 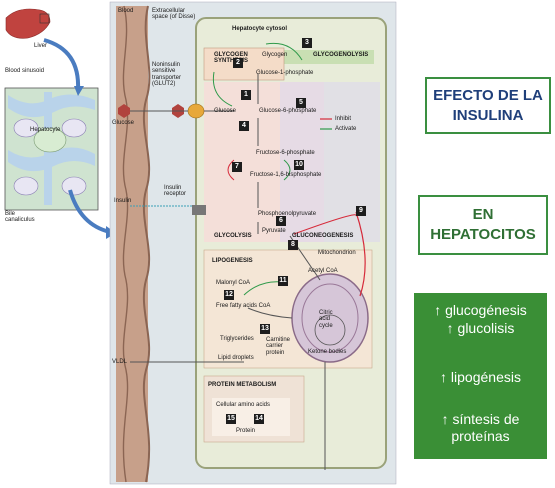 I want to click on hepatocyte-cytosol-label: Hepatocyte cytosol, so click(x=260, y=29).